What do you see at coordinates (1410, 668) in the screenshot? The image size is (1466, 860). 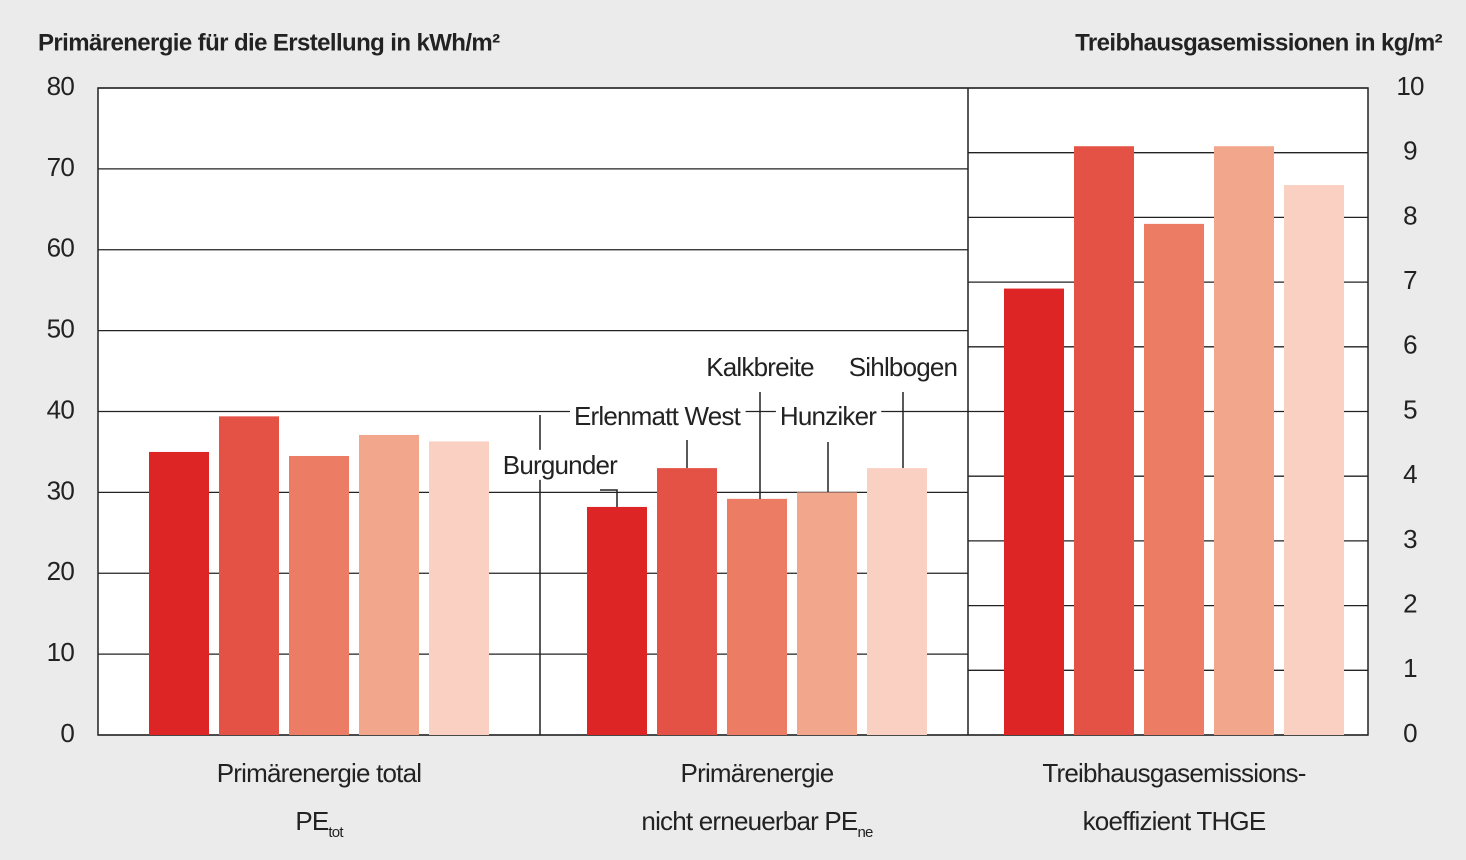 I see `y2-tick-label: 1` at bounding box center [1410, 668].